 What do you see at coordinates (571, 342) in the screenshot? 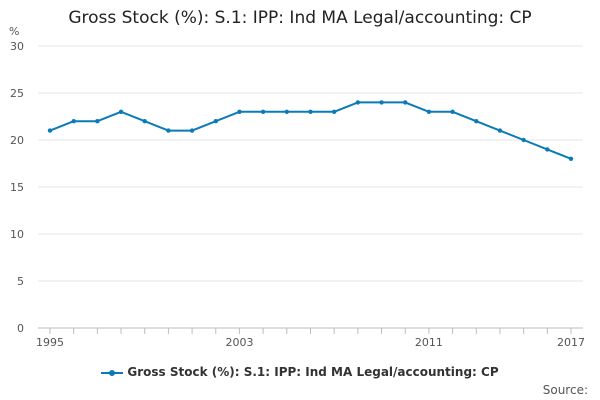
I see `x-tick-label: 2017` at bounding box center [571, 342].